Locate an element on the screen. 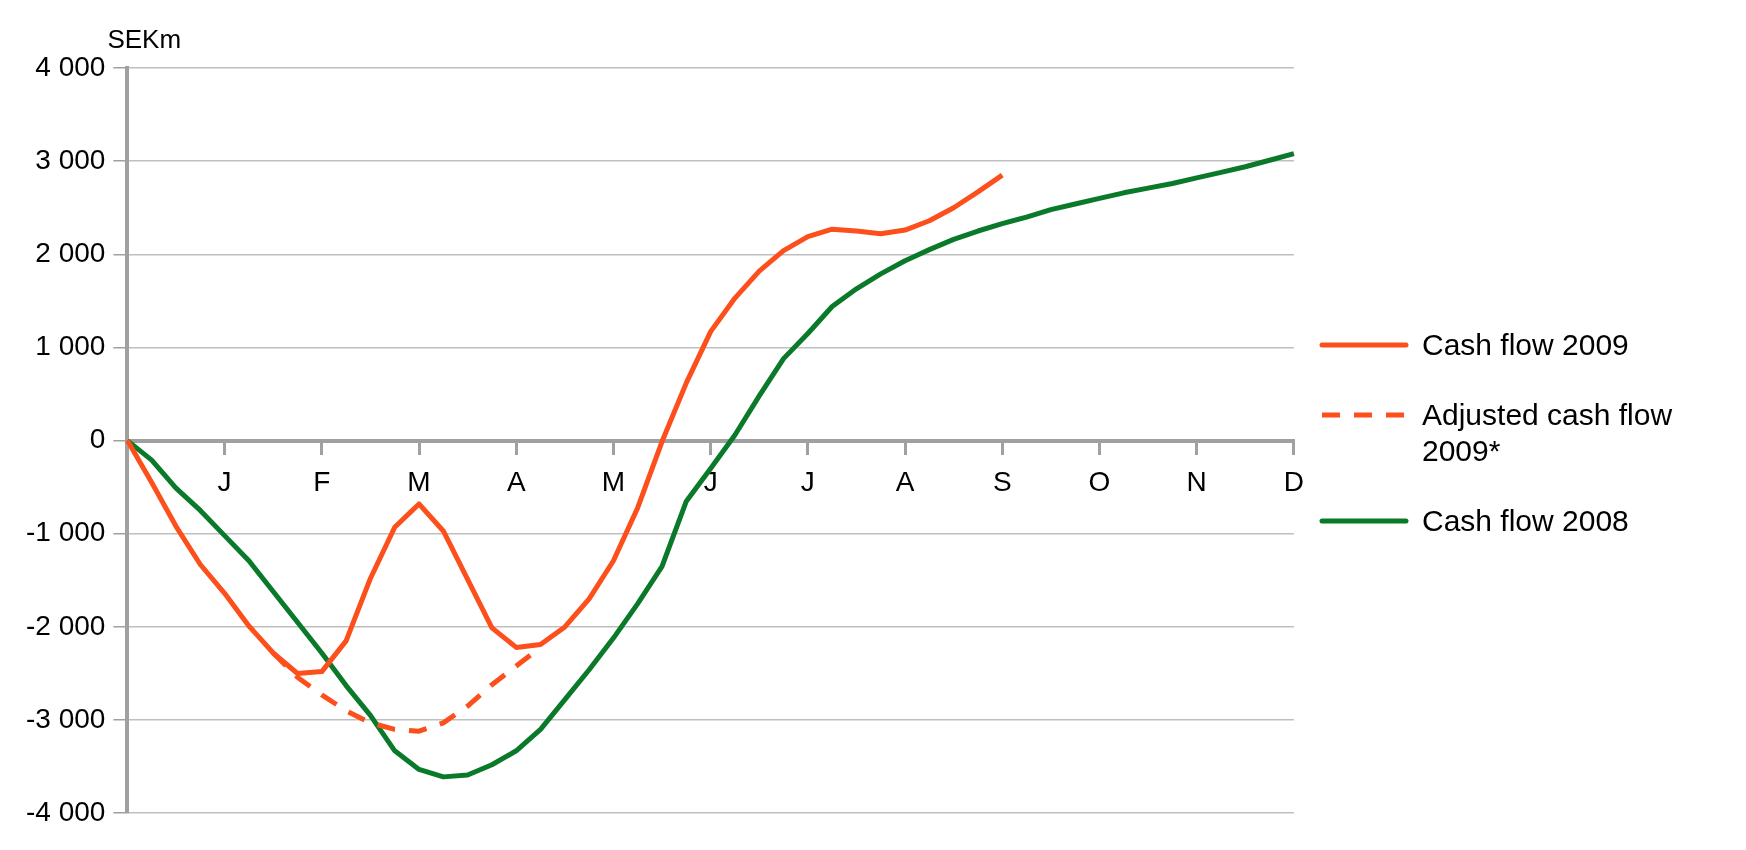 This screenshot has width=1746, height=850. legend-label: Cash flow 2009 is located at coordinates (1526, 345).